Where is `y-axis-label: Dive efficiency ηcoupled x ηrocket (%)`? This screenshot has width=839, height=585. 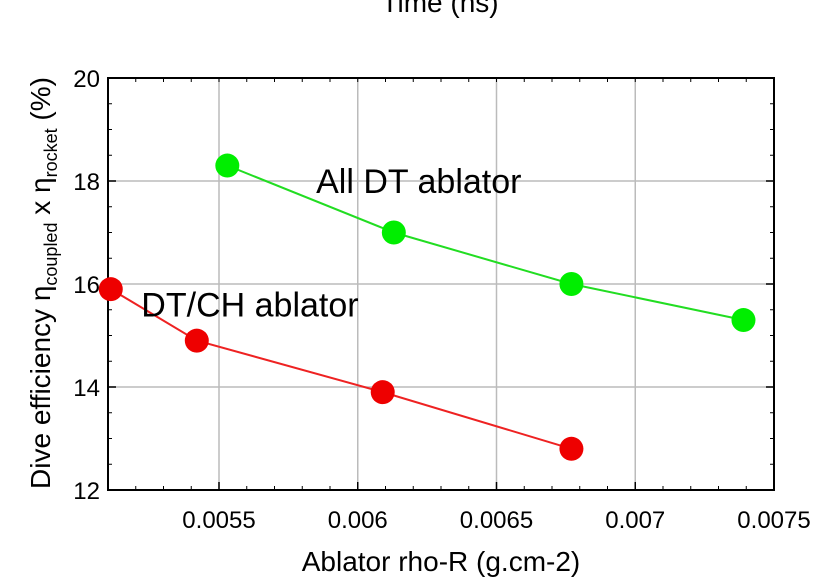 y-axis-label: Dive efficiency ηcoupled x ηrocket (%) is located at coordinates (43, 283).